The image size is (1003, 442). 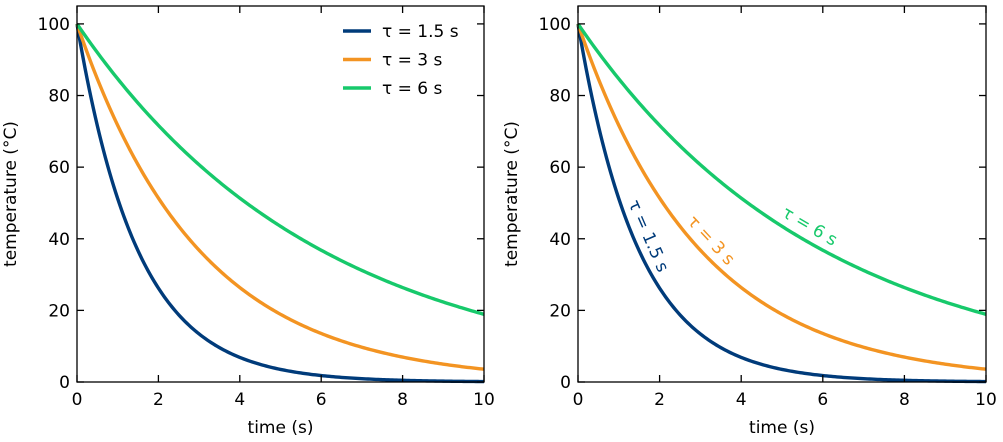 I want to click on legend-label: τ = 6 s, so click(x=412, y=89).